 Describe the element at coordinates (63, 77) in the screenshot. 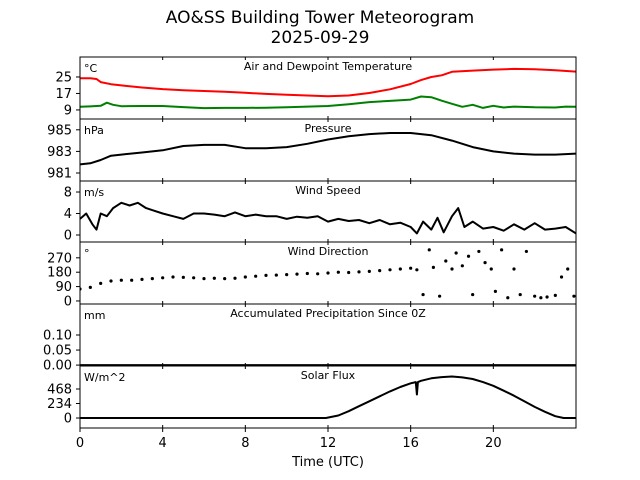

I see `y-tick-label: 25` at that location.